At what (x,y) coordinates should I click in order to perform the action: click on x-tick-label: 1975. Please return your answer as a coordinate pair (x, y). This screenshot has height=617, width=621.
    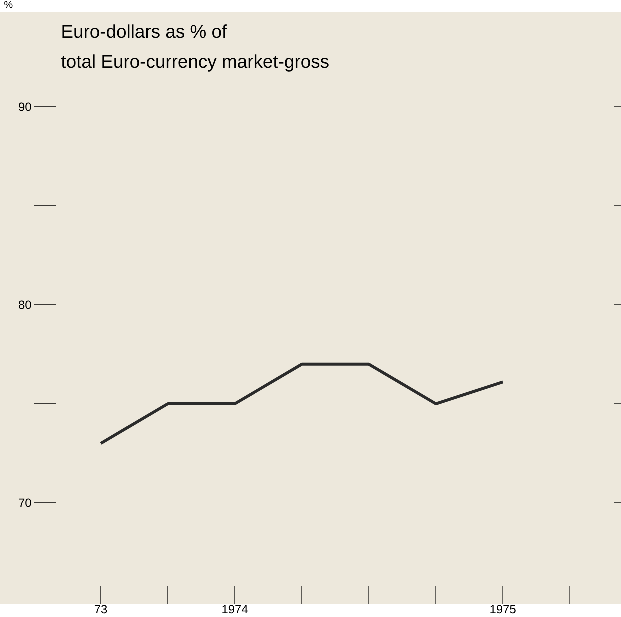
    Looking at the image, I should click on (503, 609).